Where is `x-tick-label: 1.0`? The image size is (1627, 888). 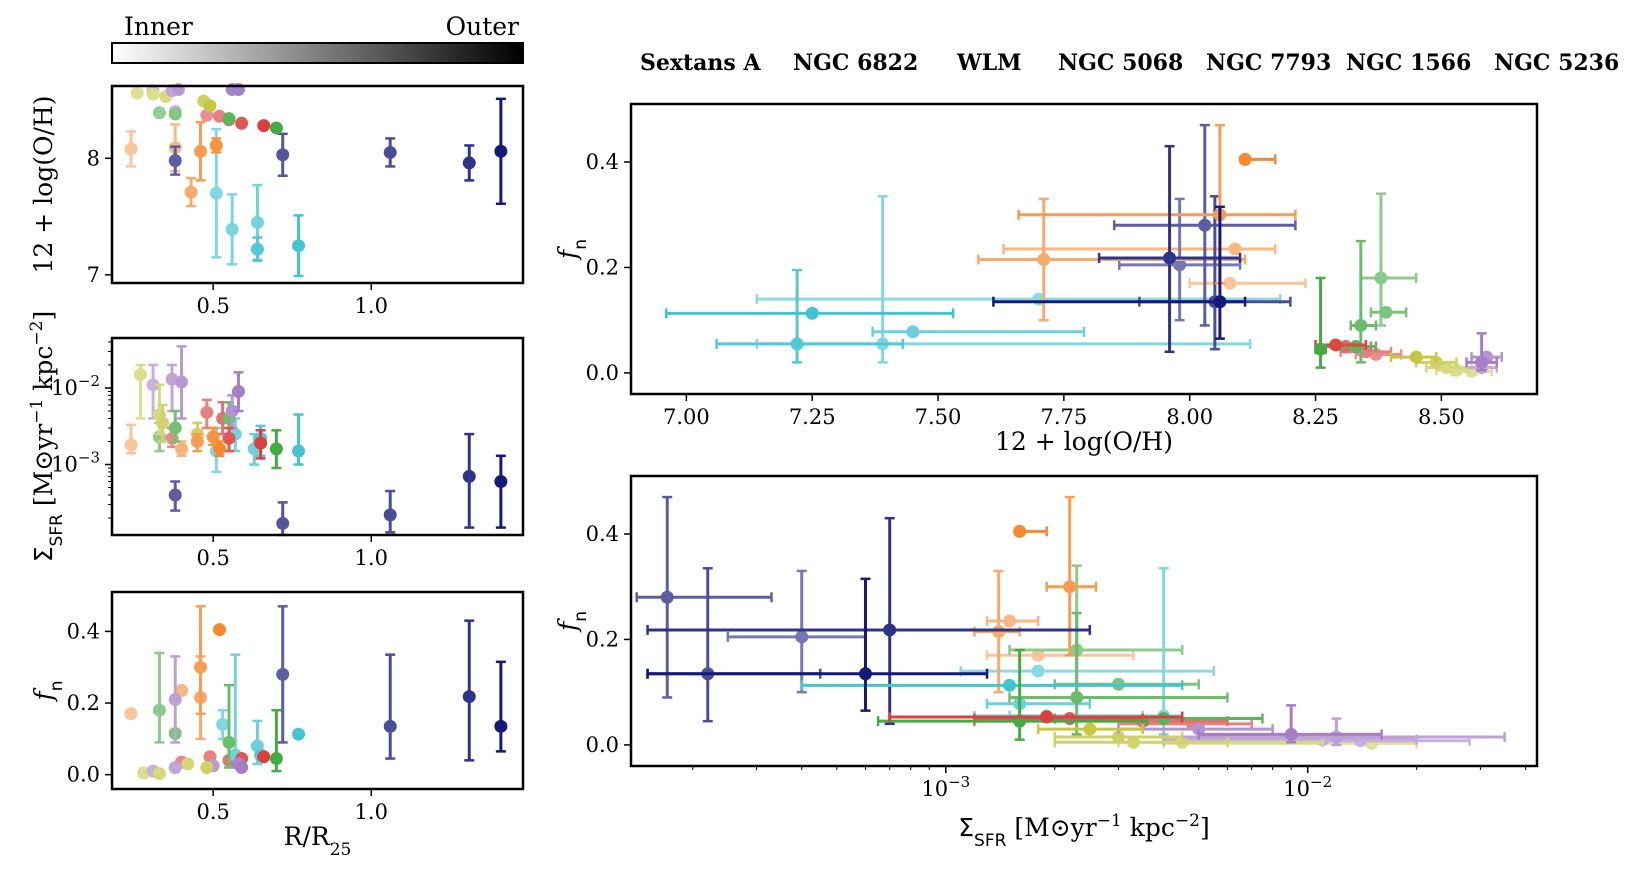
x-tick-label: 1.0 is located at coordinates (371, 306).